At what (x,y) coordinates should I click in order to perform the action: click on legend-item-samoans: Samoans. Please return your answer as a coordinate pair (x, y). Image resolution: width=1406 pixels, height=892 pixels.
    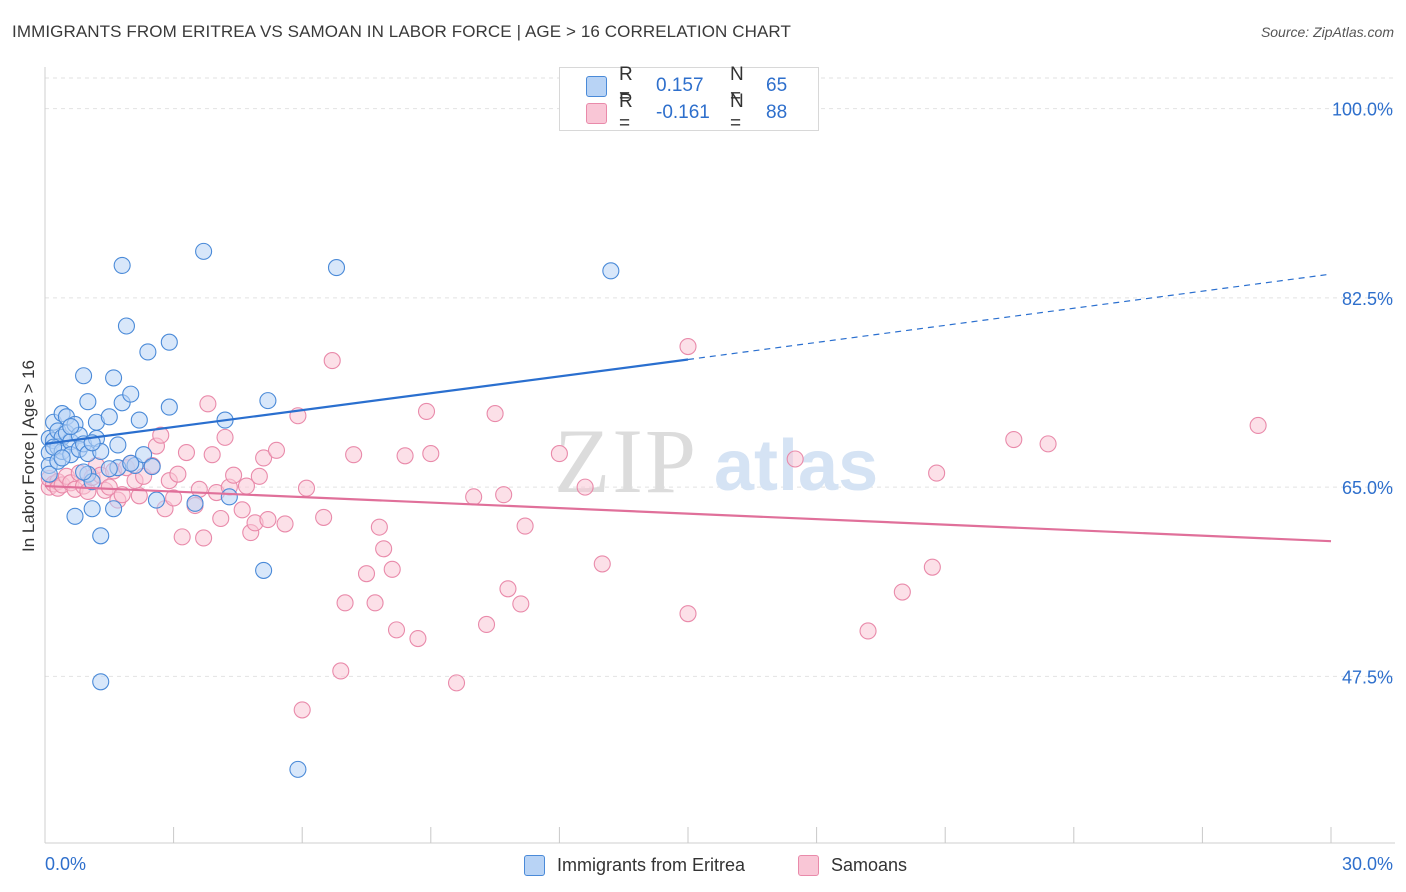
    Looking at the image, I should click on (852, 865).